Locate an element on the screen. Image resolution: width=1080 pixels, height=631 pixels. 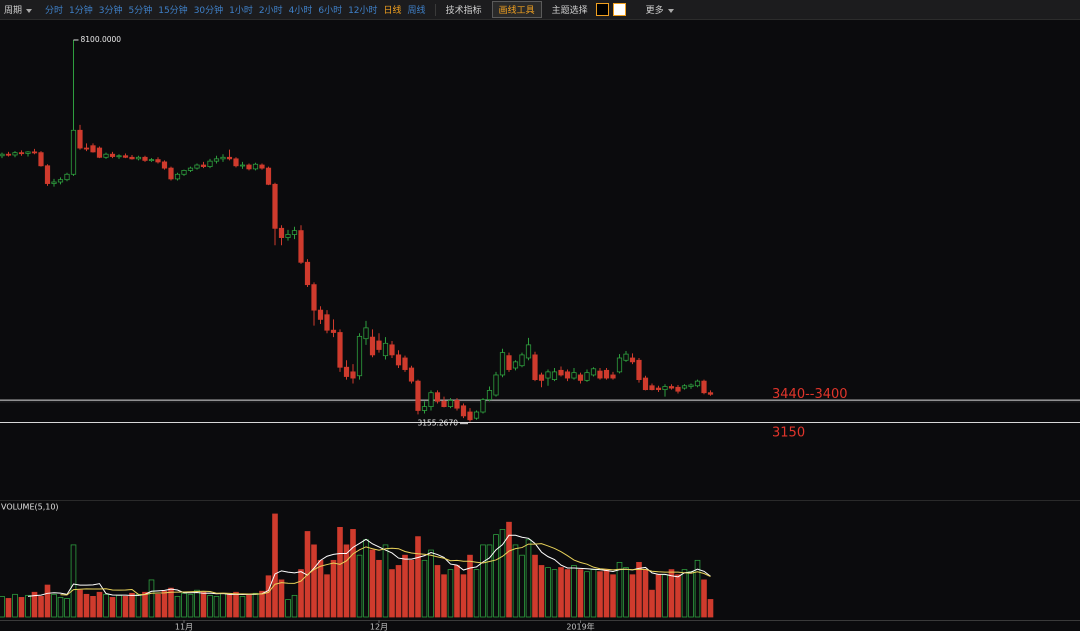
x-tick-label: 2019年 is located at coordinates (580, 626).